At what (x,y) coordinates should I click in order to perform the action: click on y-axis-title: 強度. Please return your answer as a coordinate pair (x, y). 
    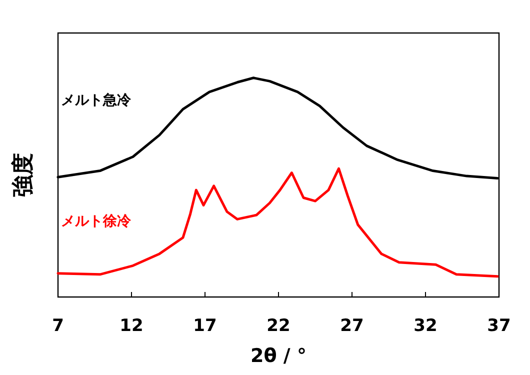
    Looking at the image, I should click on (23, 175).